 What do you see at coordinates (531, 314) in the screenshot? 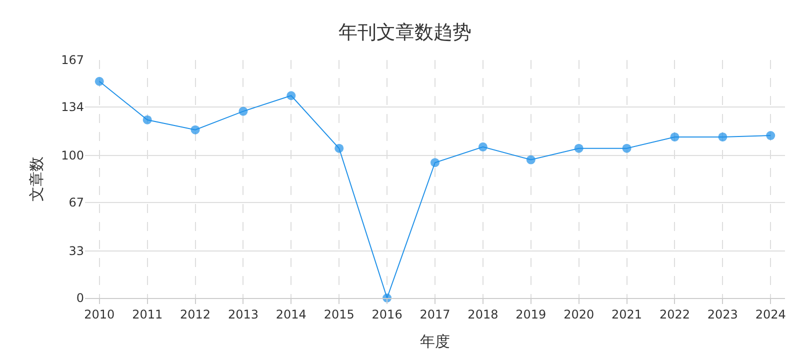
I see `x-tick-label: 2019` at bounding box center [531, 314].